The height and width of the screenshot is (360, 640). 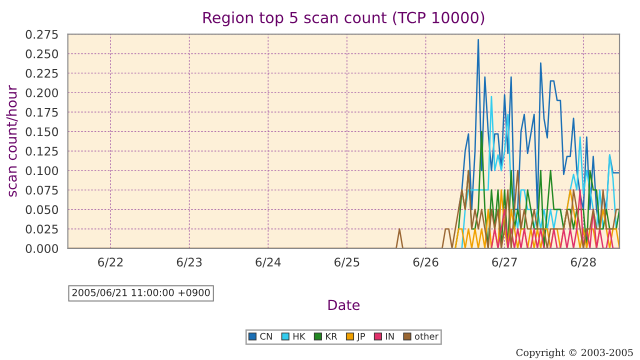 I want to click on x-tick-label: 6/25, so click(x=347, y=263).